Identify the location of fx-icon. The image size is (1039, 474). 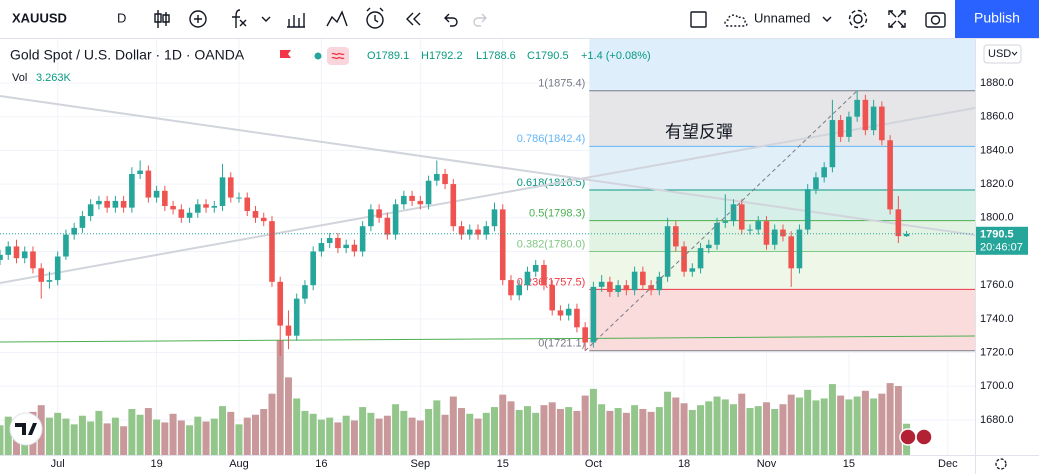
(239, 18).